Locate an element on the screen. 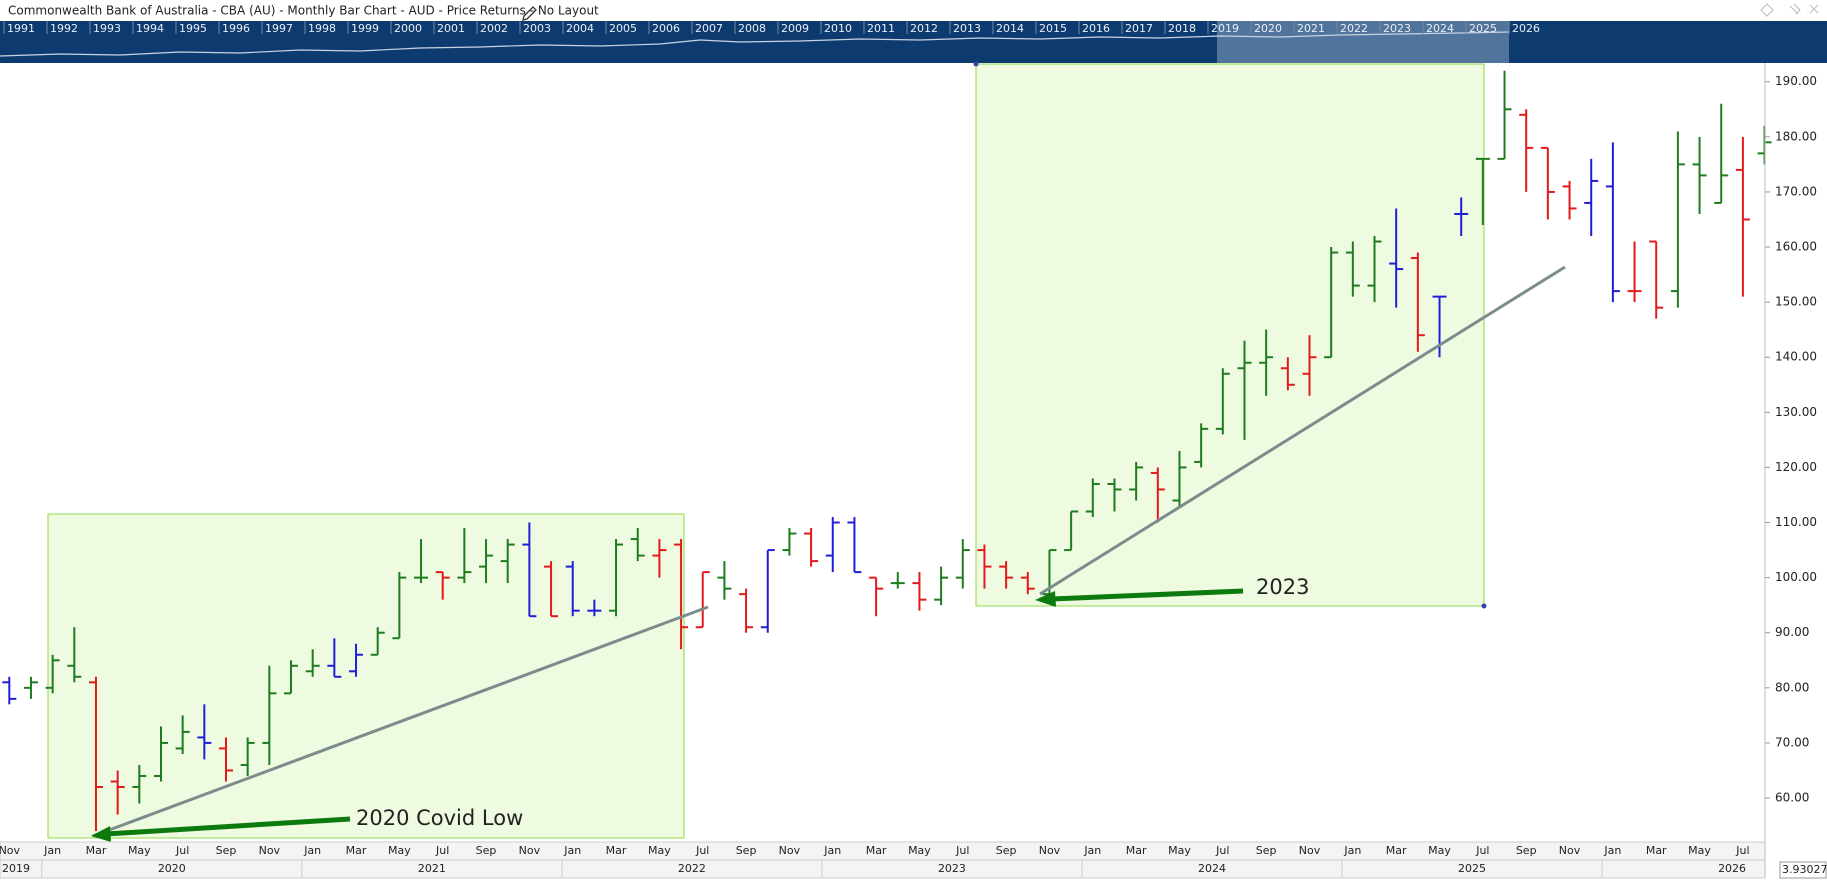 The image size is (1827, 881). navigator-year: 2019 is located at coordinates (1225, 28).